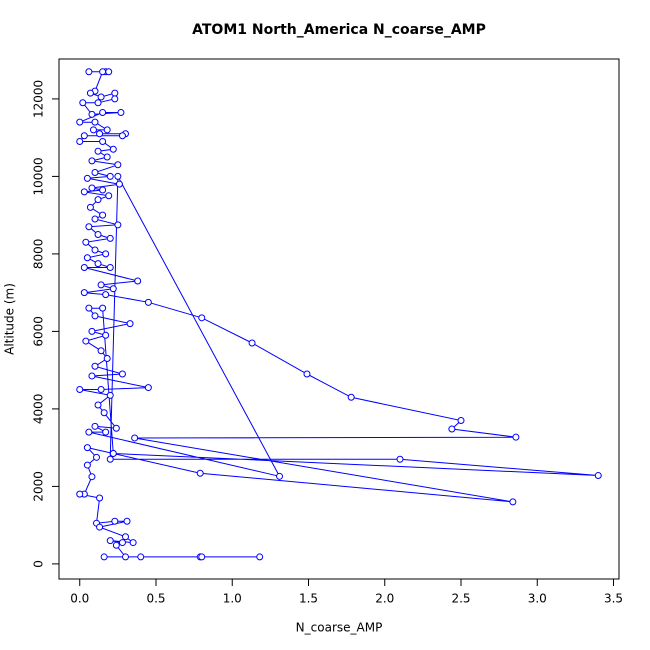 This screenshot has width=650, height=650. I want to click on x-tick-label: 1.5, so click(308, 599).